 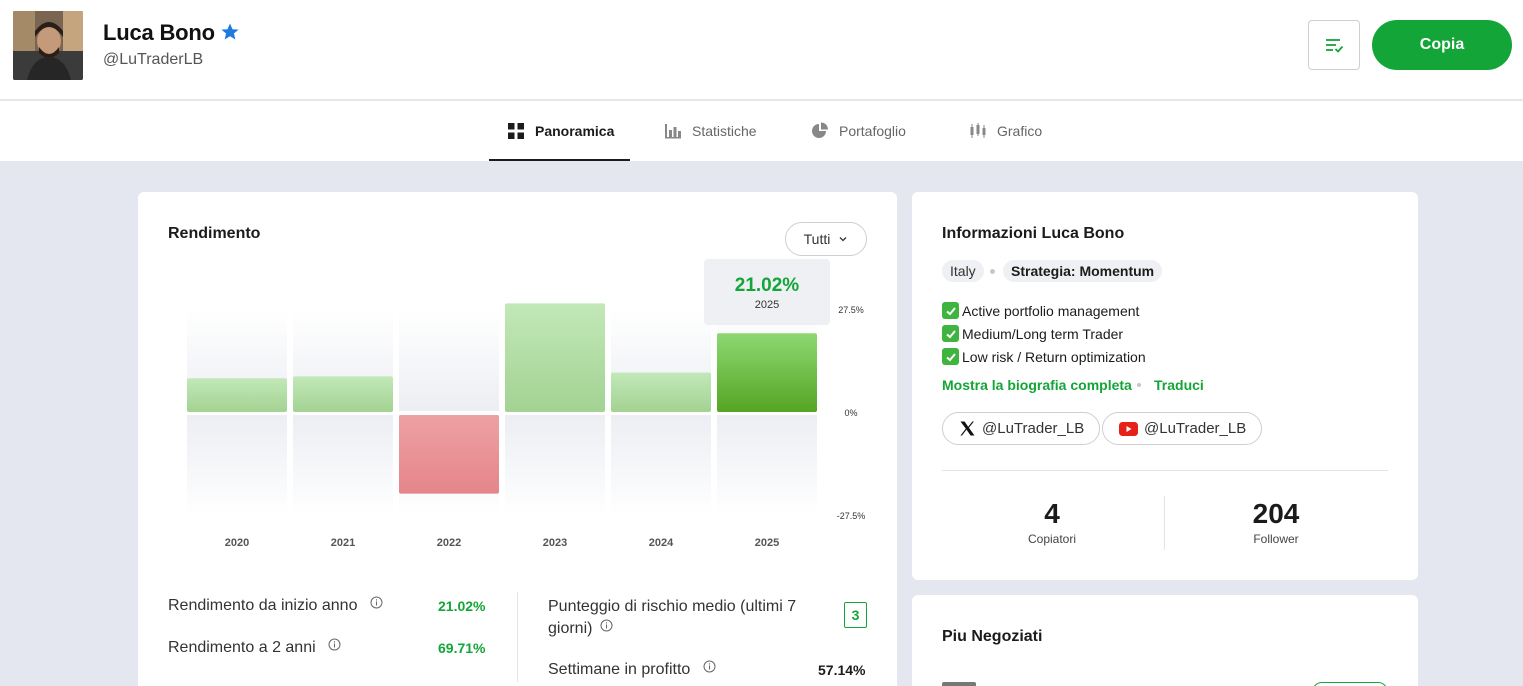 I want to click on two-year-return-label: Rendimento a 2 anni, so click(x=254, y=647).